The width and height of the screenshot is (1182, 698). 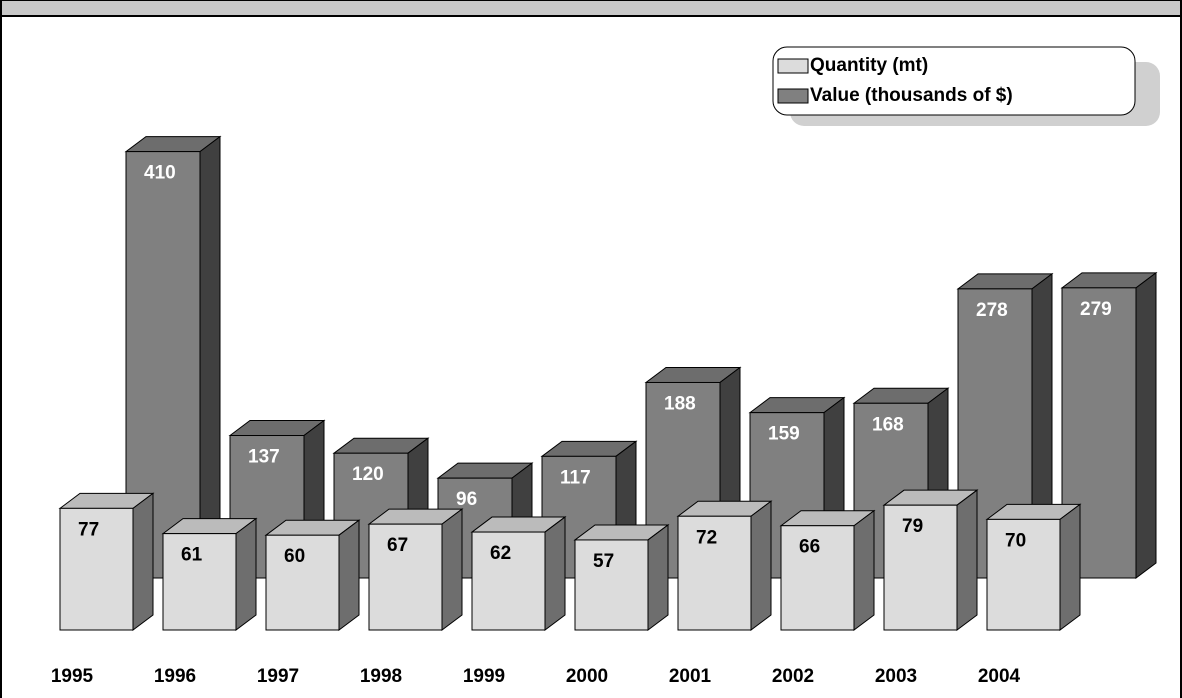 What do you see at coordinates (706, 537) in the screenshot?
I see `data-label: 72` at bounding box center [706, 537].